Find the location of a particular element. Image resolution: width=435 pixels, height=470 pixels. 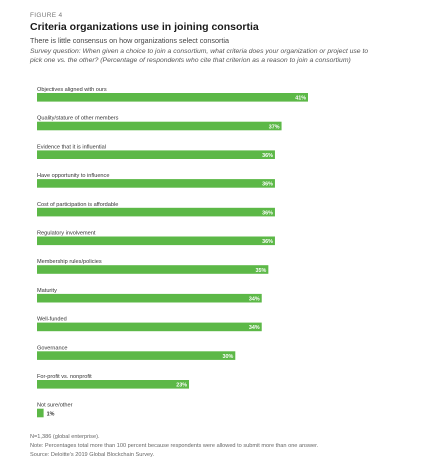

category-label: Maturity is located at coordinates (47, 291).